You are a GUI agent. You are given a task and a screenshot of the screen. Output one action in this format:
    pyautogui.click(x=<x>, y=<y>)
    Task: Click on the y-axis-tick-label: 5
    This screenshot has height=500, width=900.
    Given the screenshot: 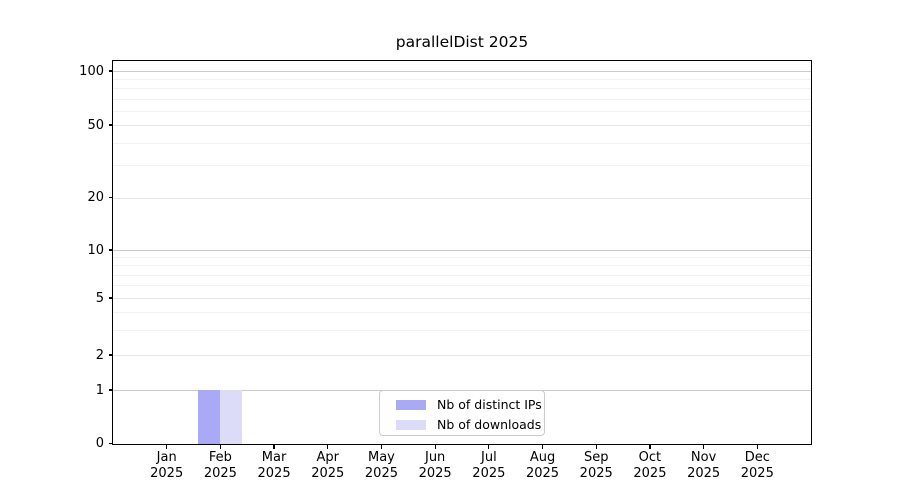 What is the action you would take?
    pyautogui.click(x=99, y=298)
    